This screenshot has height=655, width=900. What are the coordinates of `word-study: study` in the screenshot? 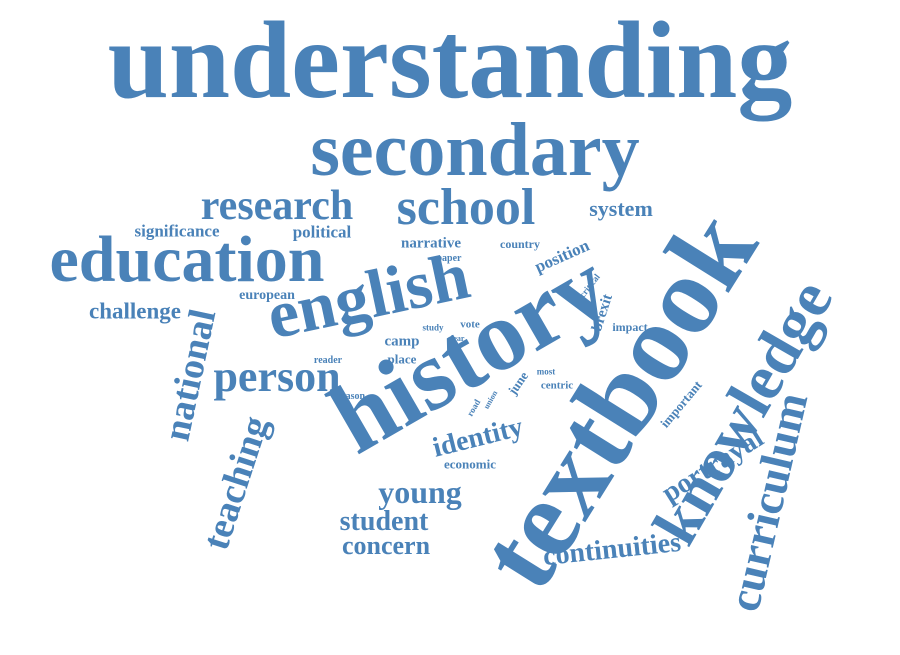 It's located at (433, 327).